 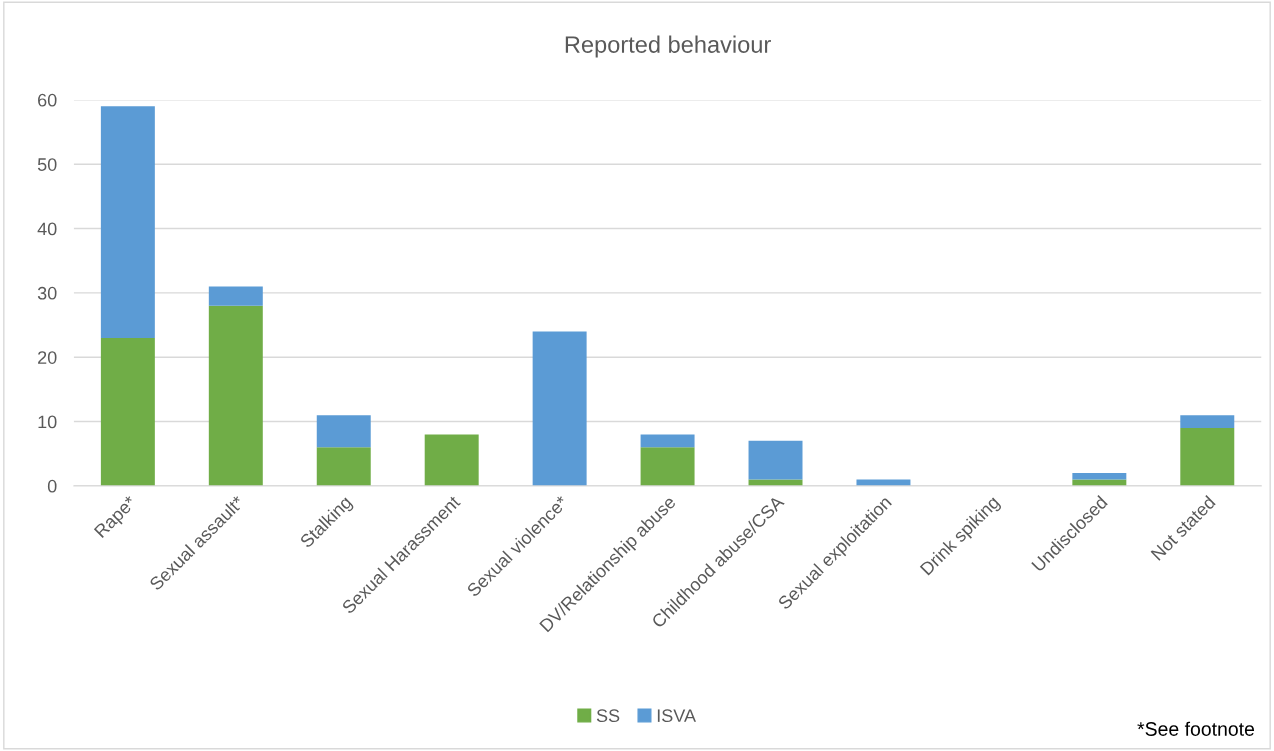 I want to click on y-tick-label: 0, so click(x=52, y=486).